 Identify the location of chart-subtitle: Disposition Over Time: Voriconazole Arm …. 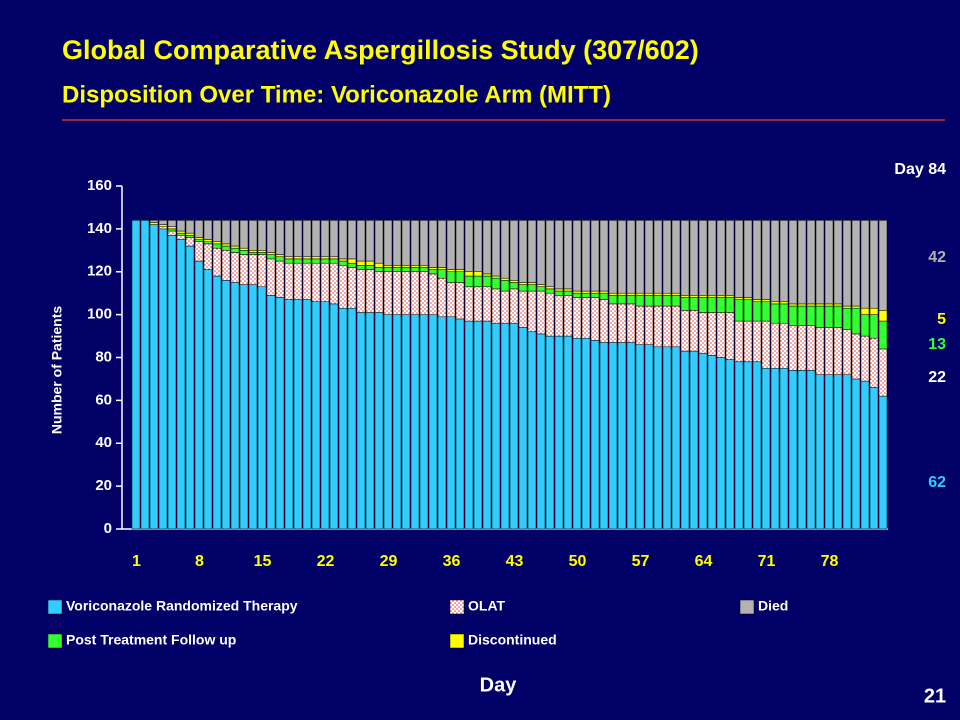
(336, 94).